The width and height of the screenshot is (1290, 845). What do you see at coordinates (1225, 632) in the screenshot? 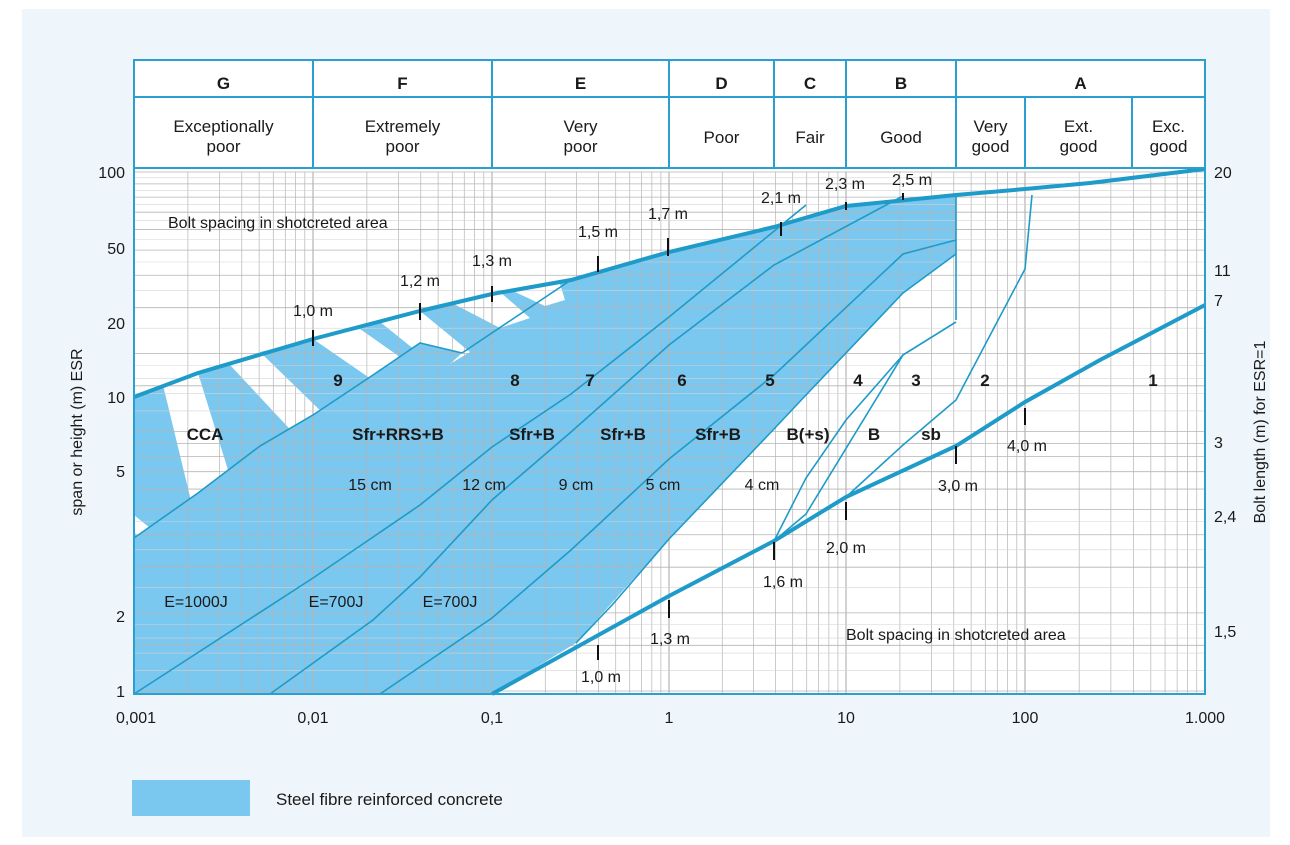
I see `right-tick-label: 1,5` at bounding box center [1225, 632].